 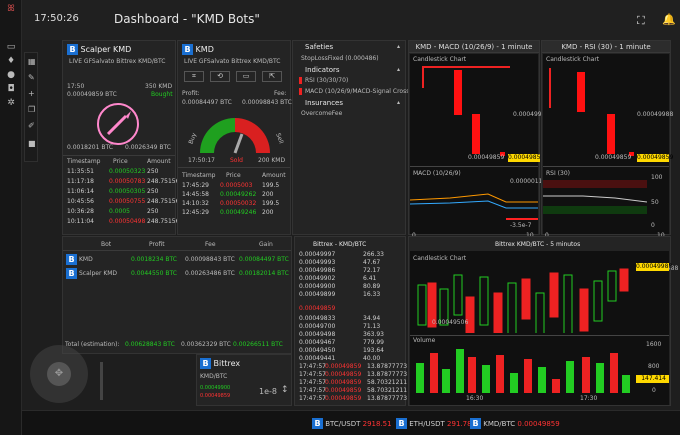 I want to click on overcome-item: OvercomeFee, so click(x=322, y=113).